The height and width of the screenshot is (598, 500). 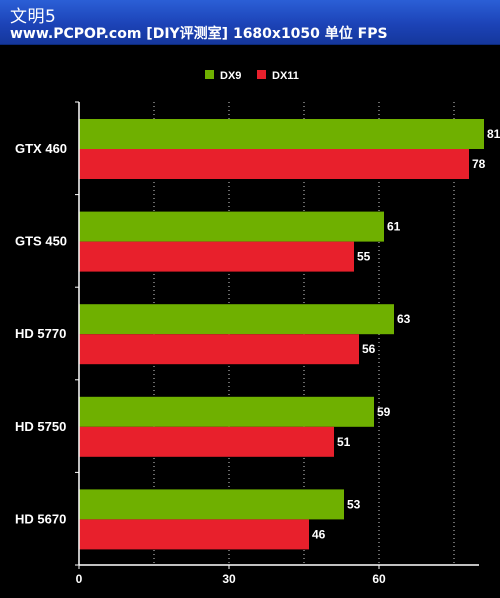 I want to click on data-label: 51, so click(x=344, y=442).